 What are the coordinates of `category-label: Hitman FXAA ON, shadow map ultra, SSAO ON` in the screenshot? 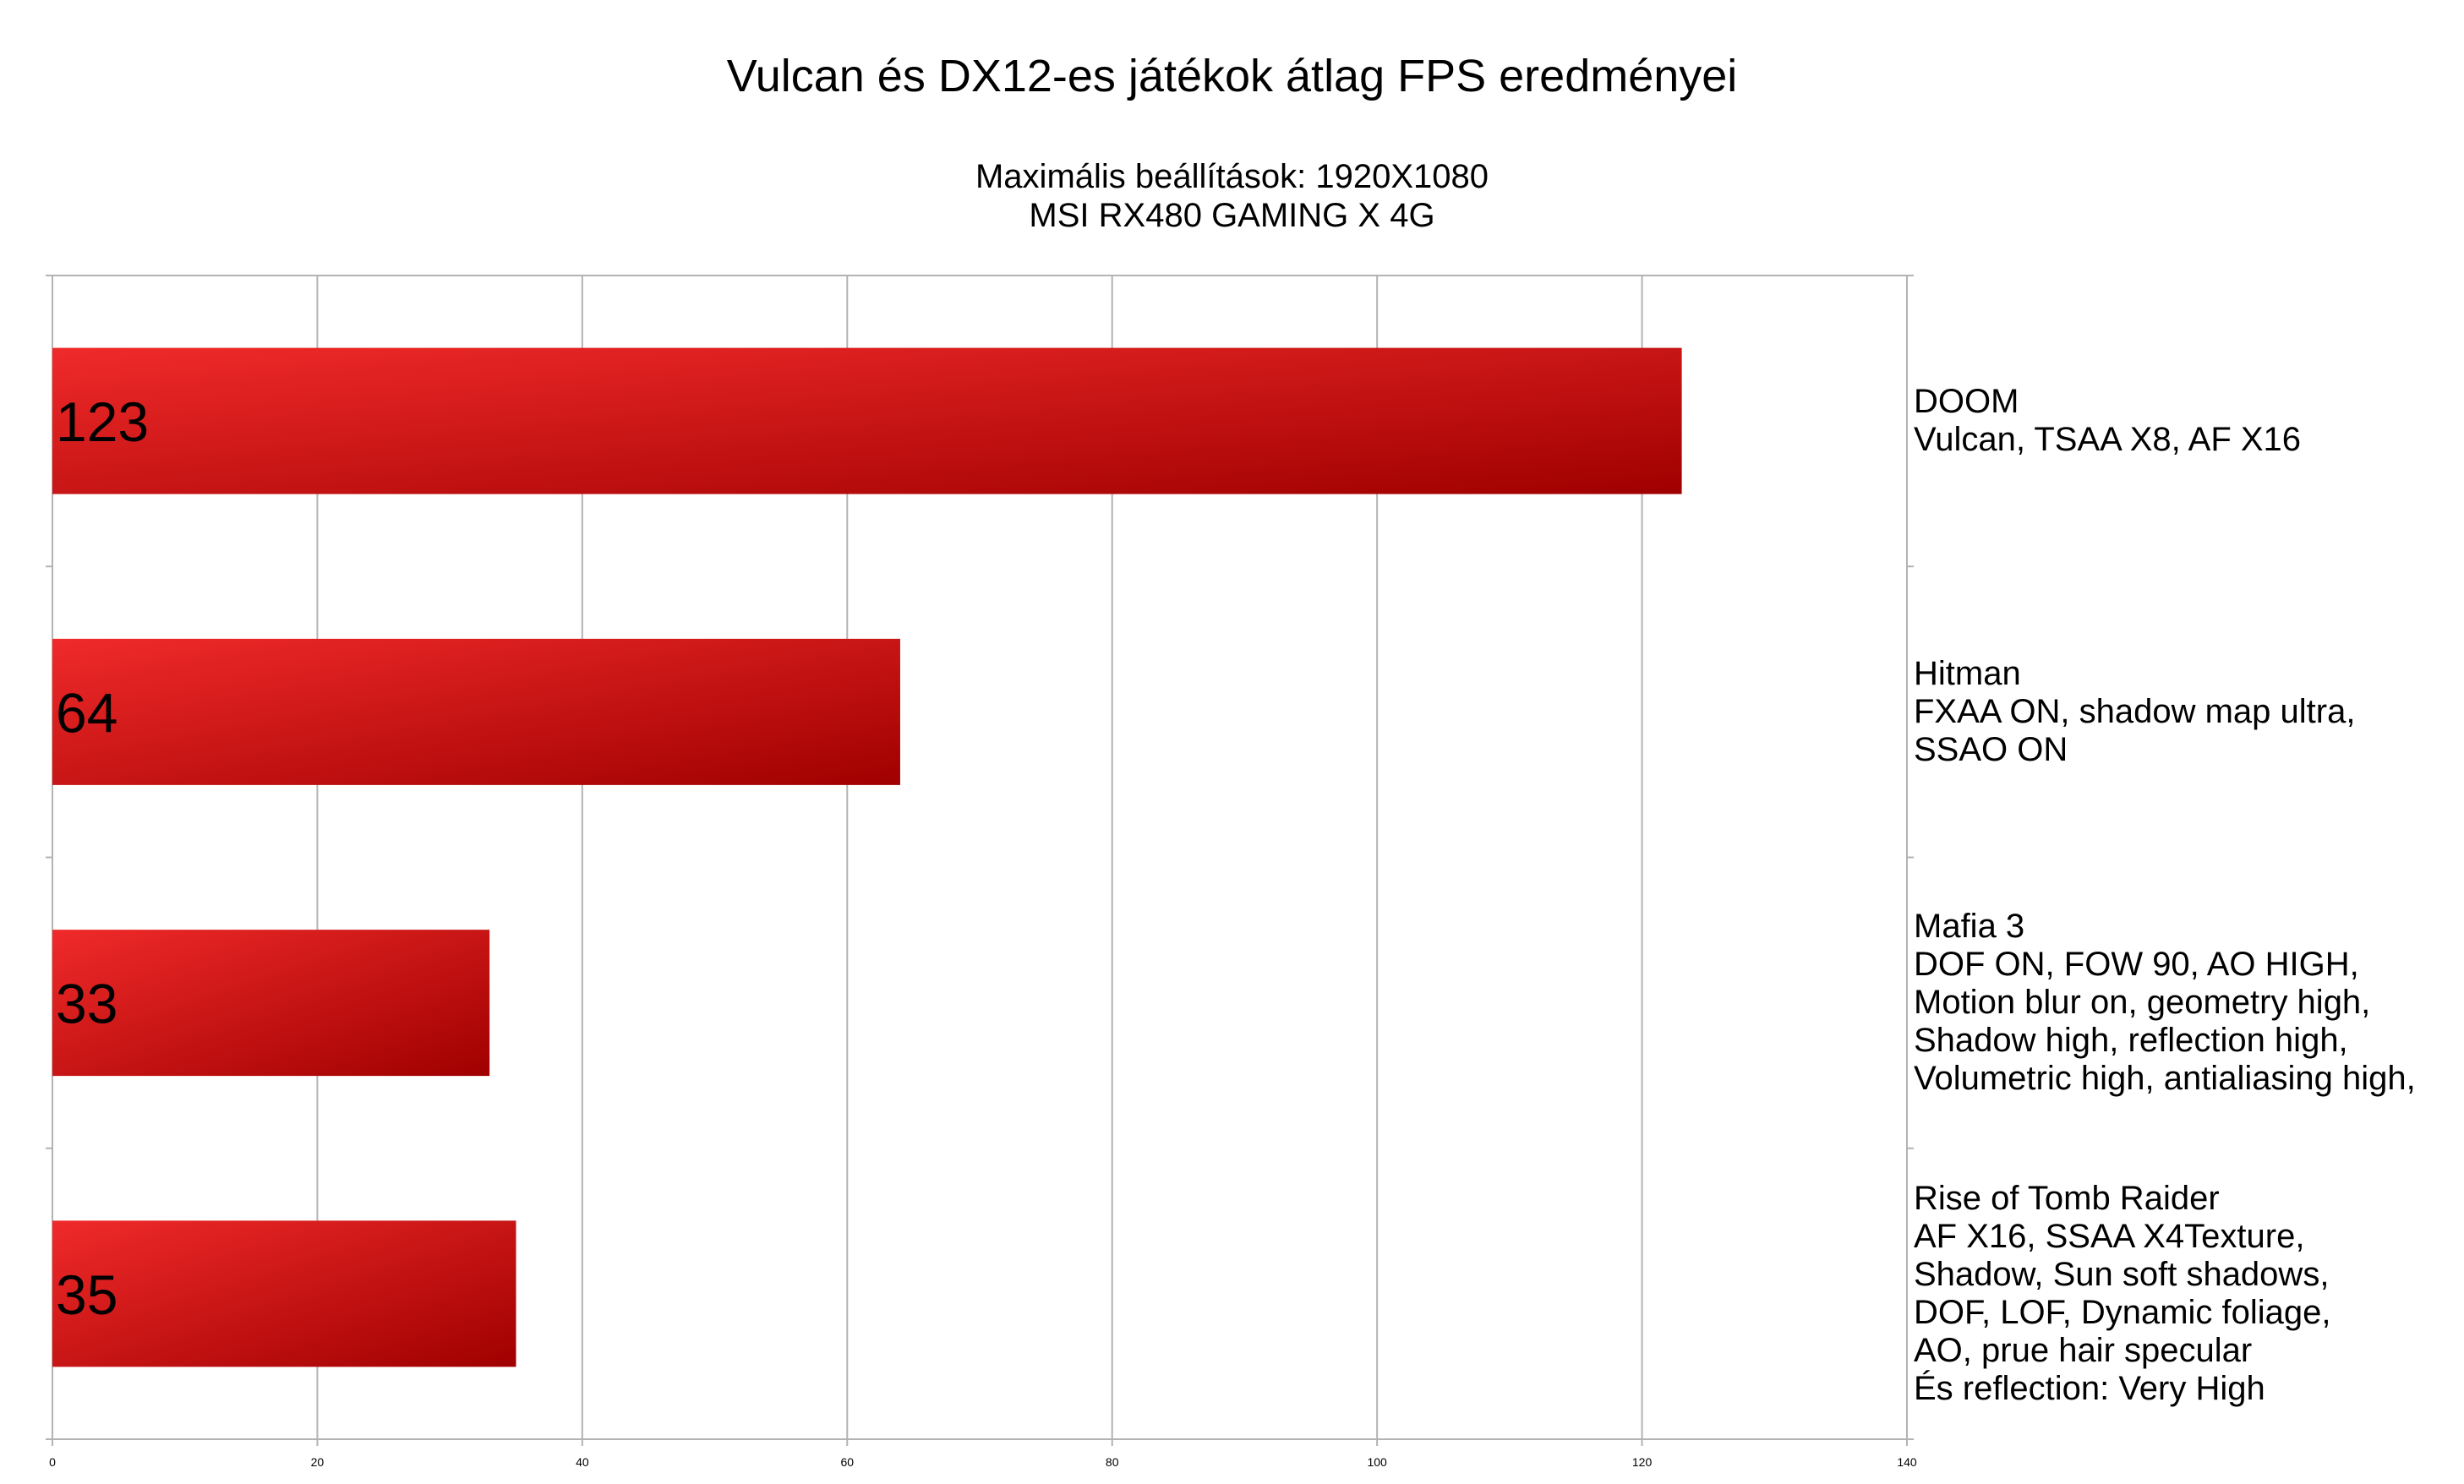 It's located at (2134, 712).